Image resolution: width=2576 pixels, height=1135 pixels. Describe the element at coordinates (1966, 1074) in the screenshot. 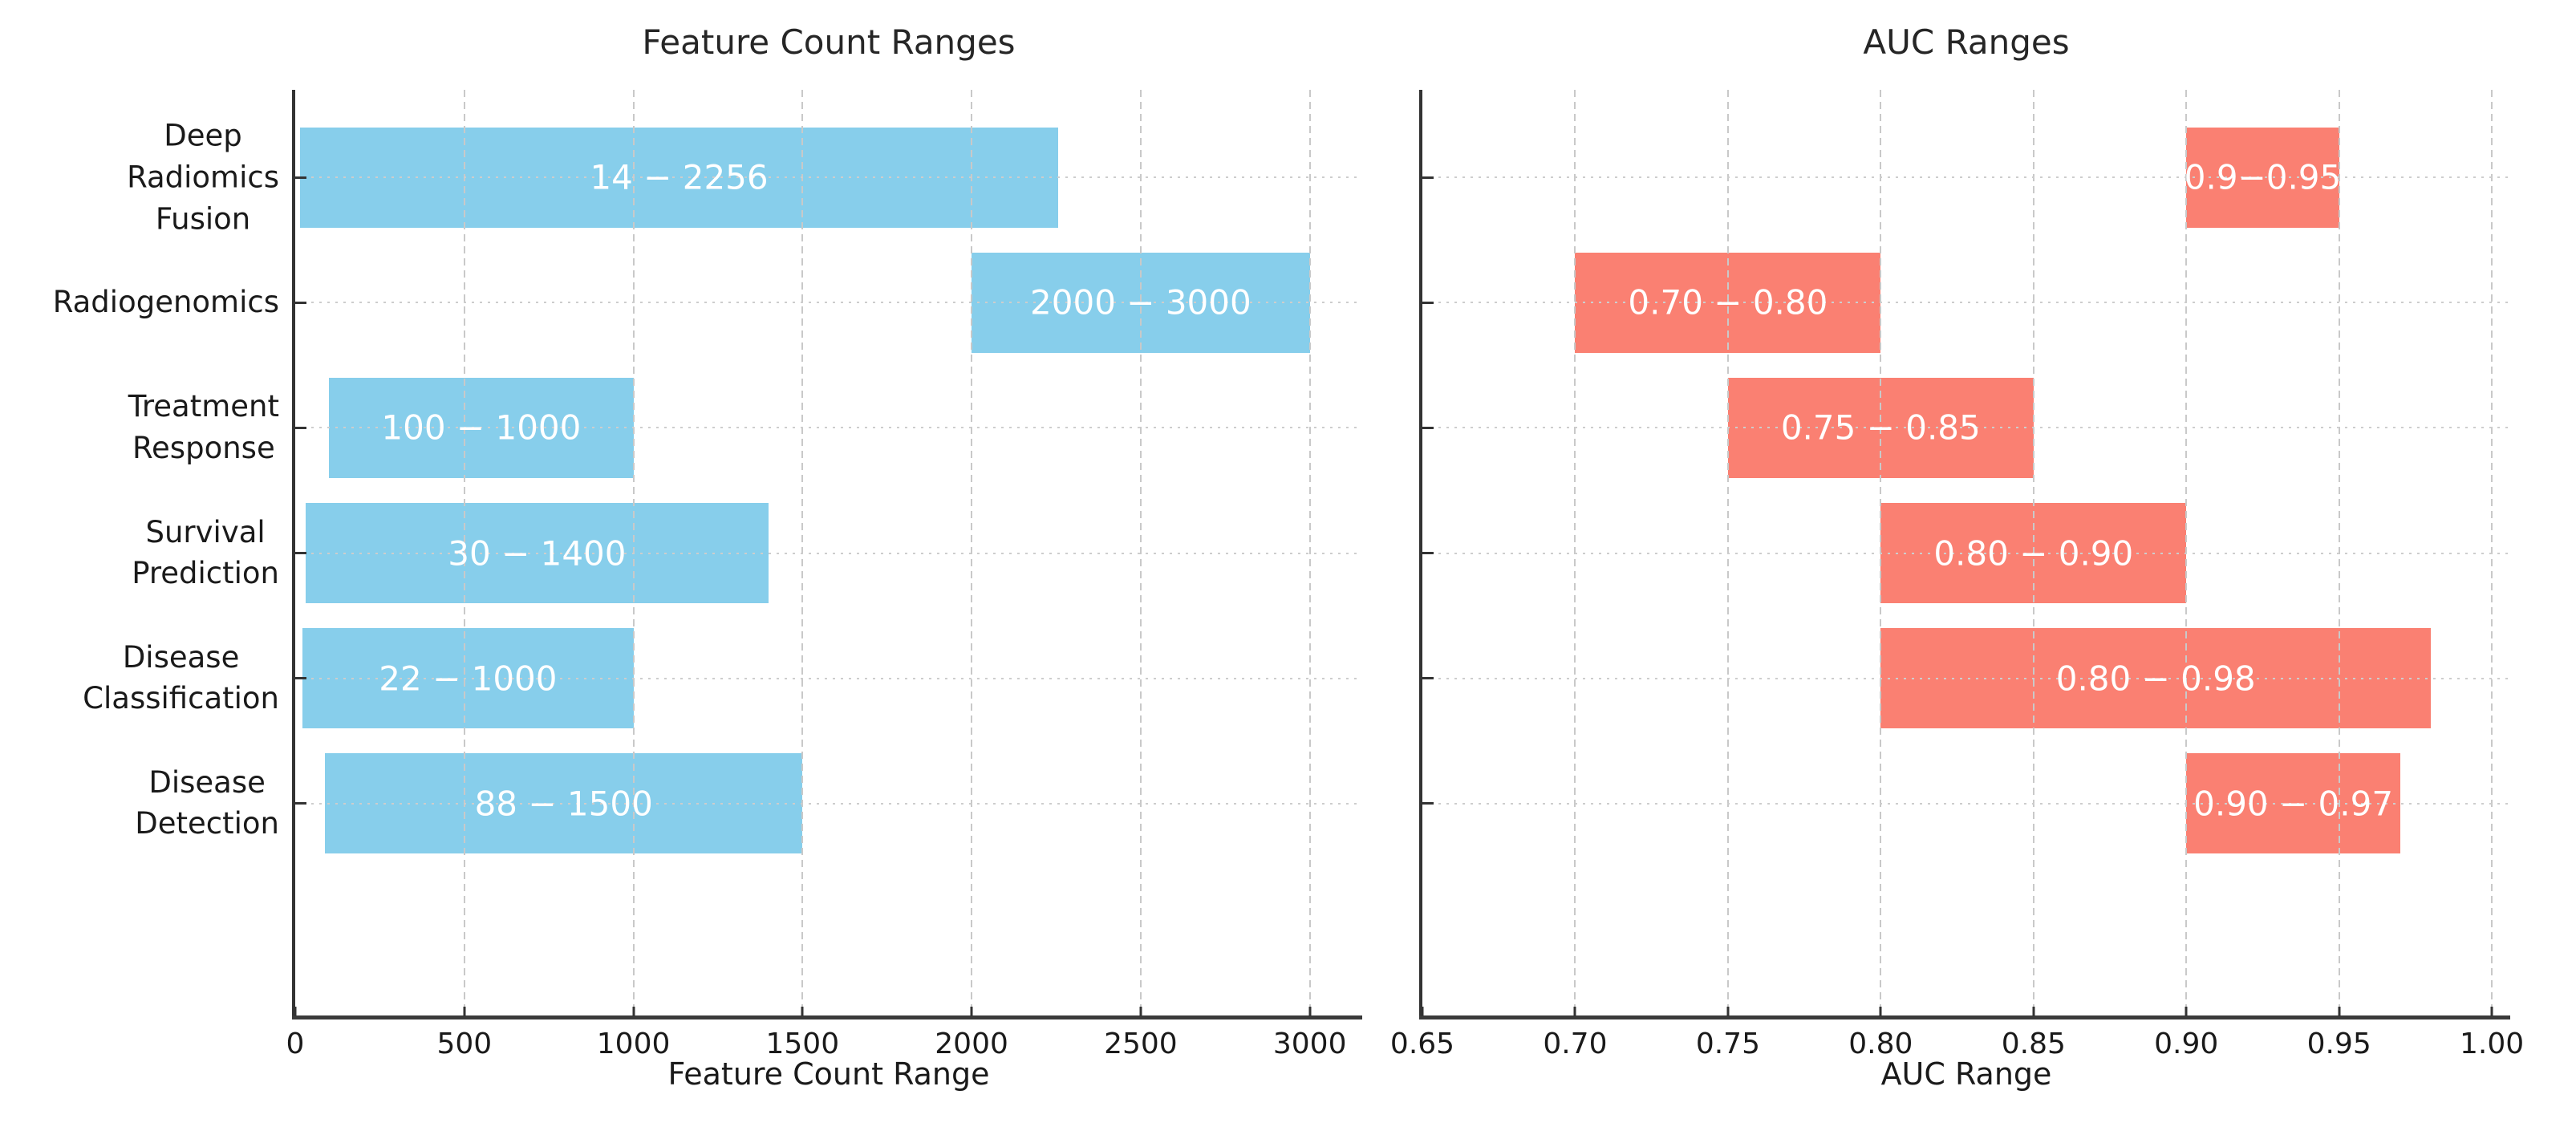

I see `x-axis-label-auc: AUC Range` at that location.